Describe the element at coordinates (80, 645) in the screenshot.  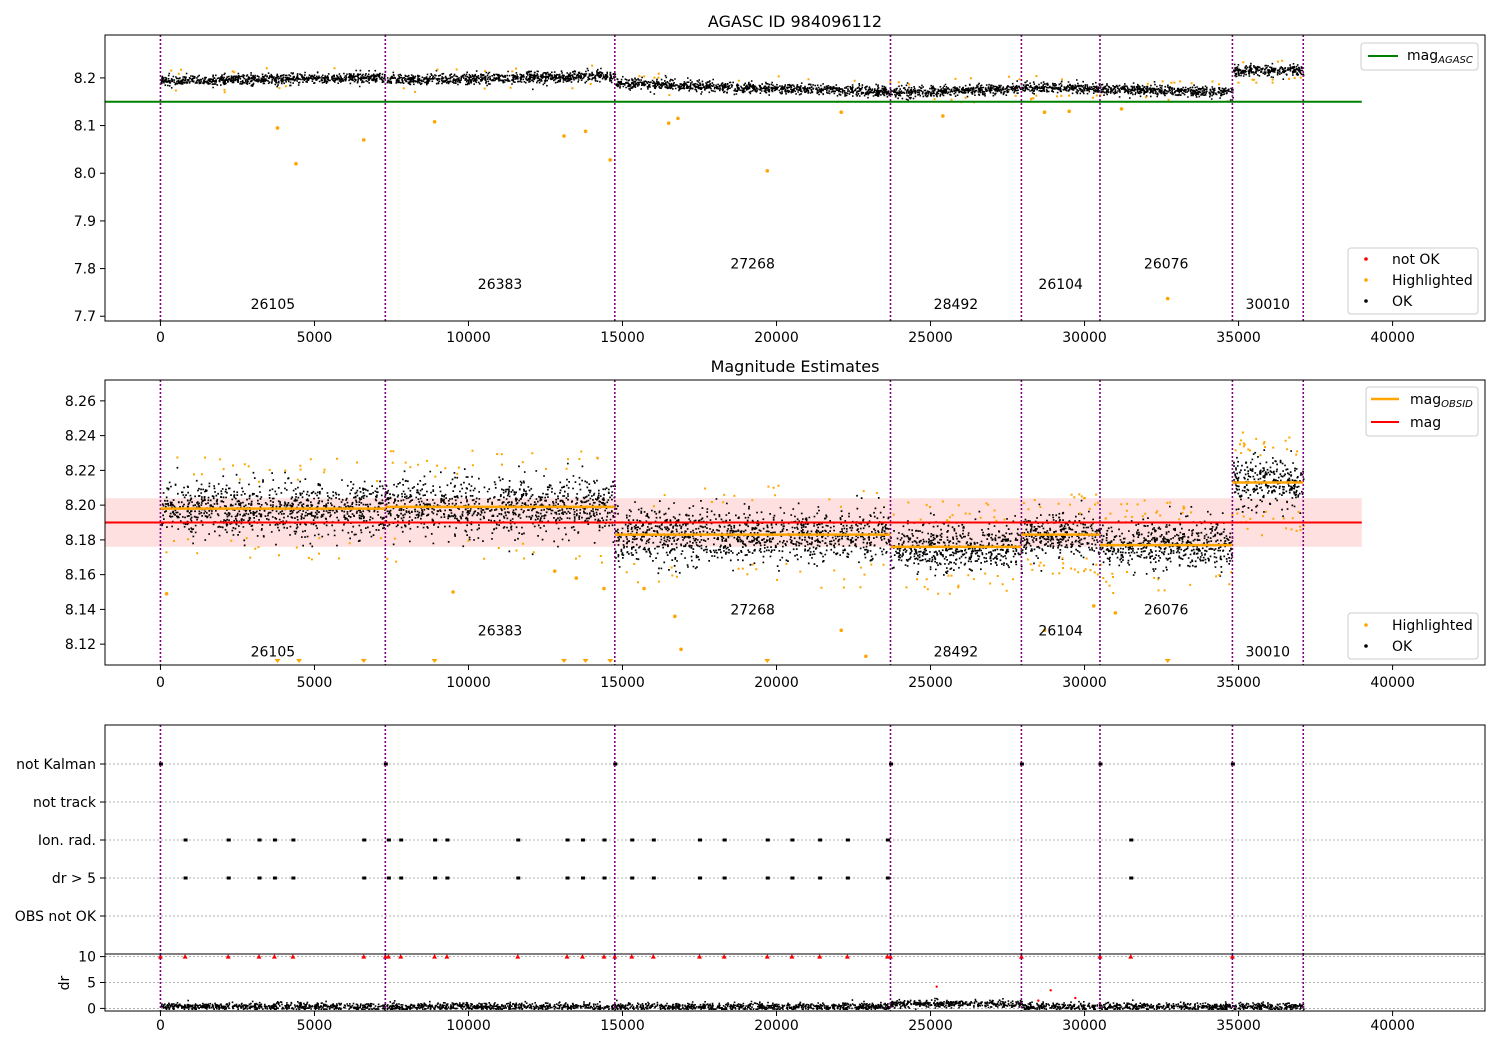
I see `y-tick-label: 8.12` at that location.